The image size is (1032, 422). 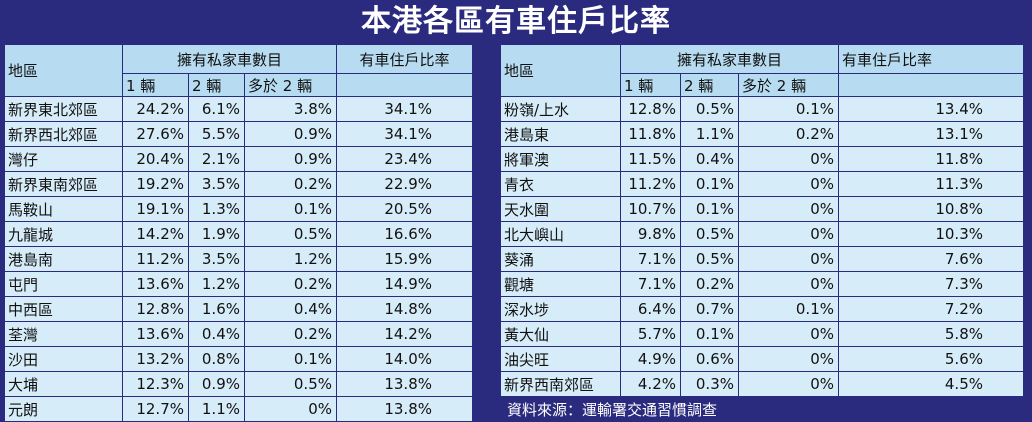 I want to click on rate-cell: 15.9%, so click(x=404, y=259).